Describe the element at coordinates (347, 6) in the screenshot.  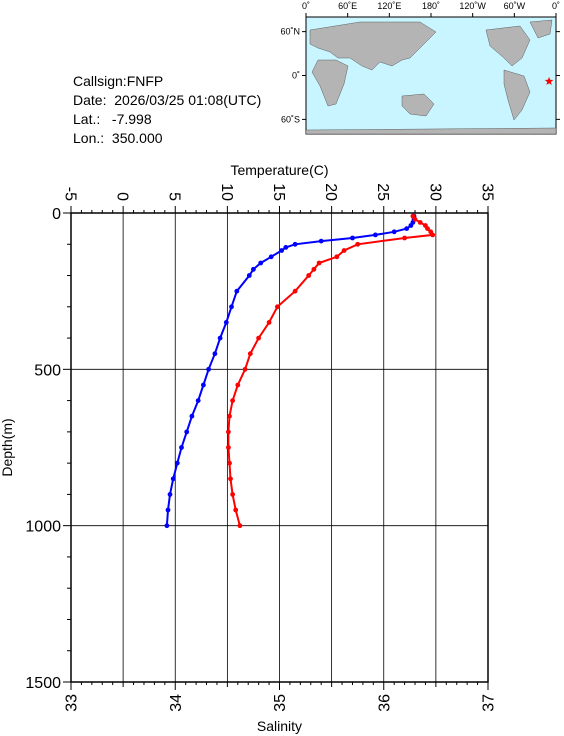
I see `map-lon-label: 60˚E` at that location.